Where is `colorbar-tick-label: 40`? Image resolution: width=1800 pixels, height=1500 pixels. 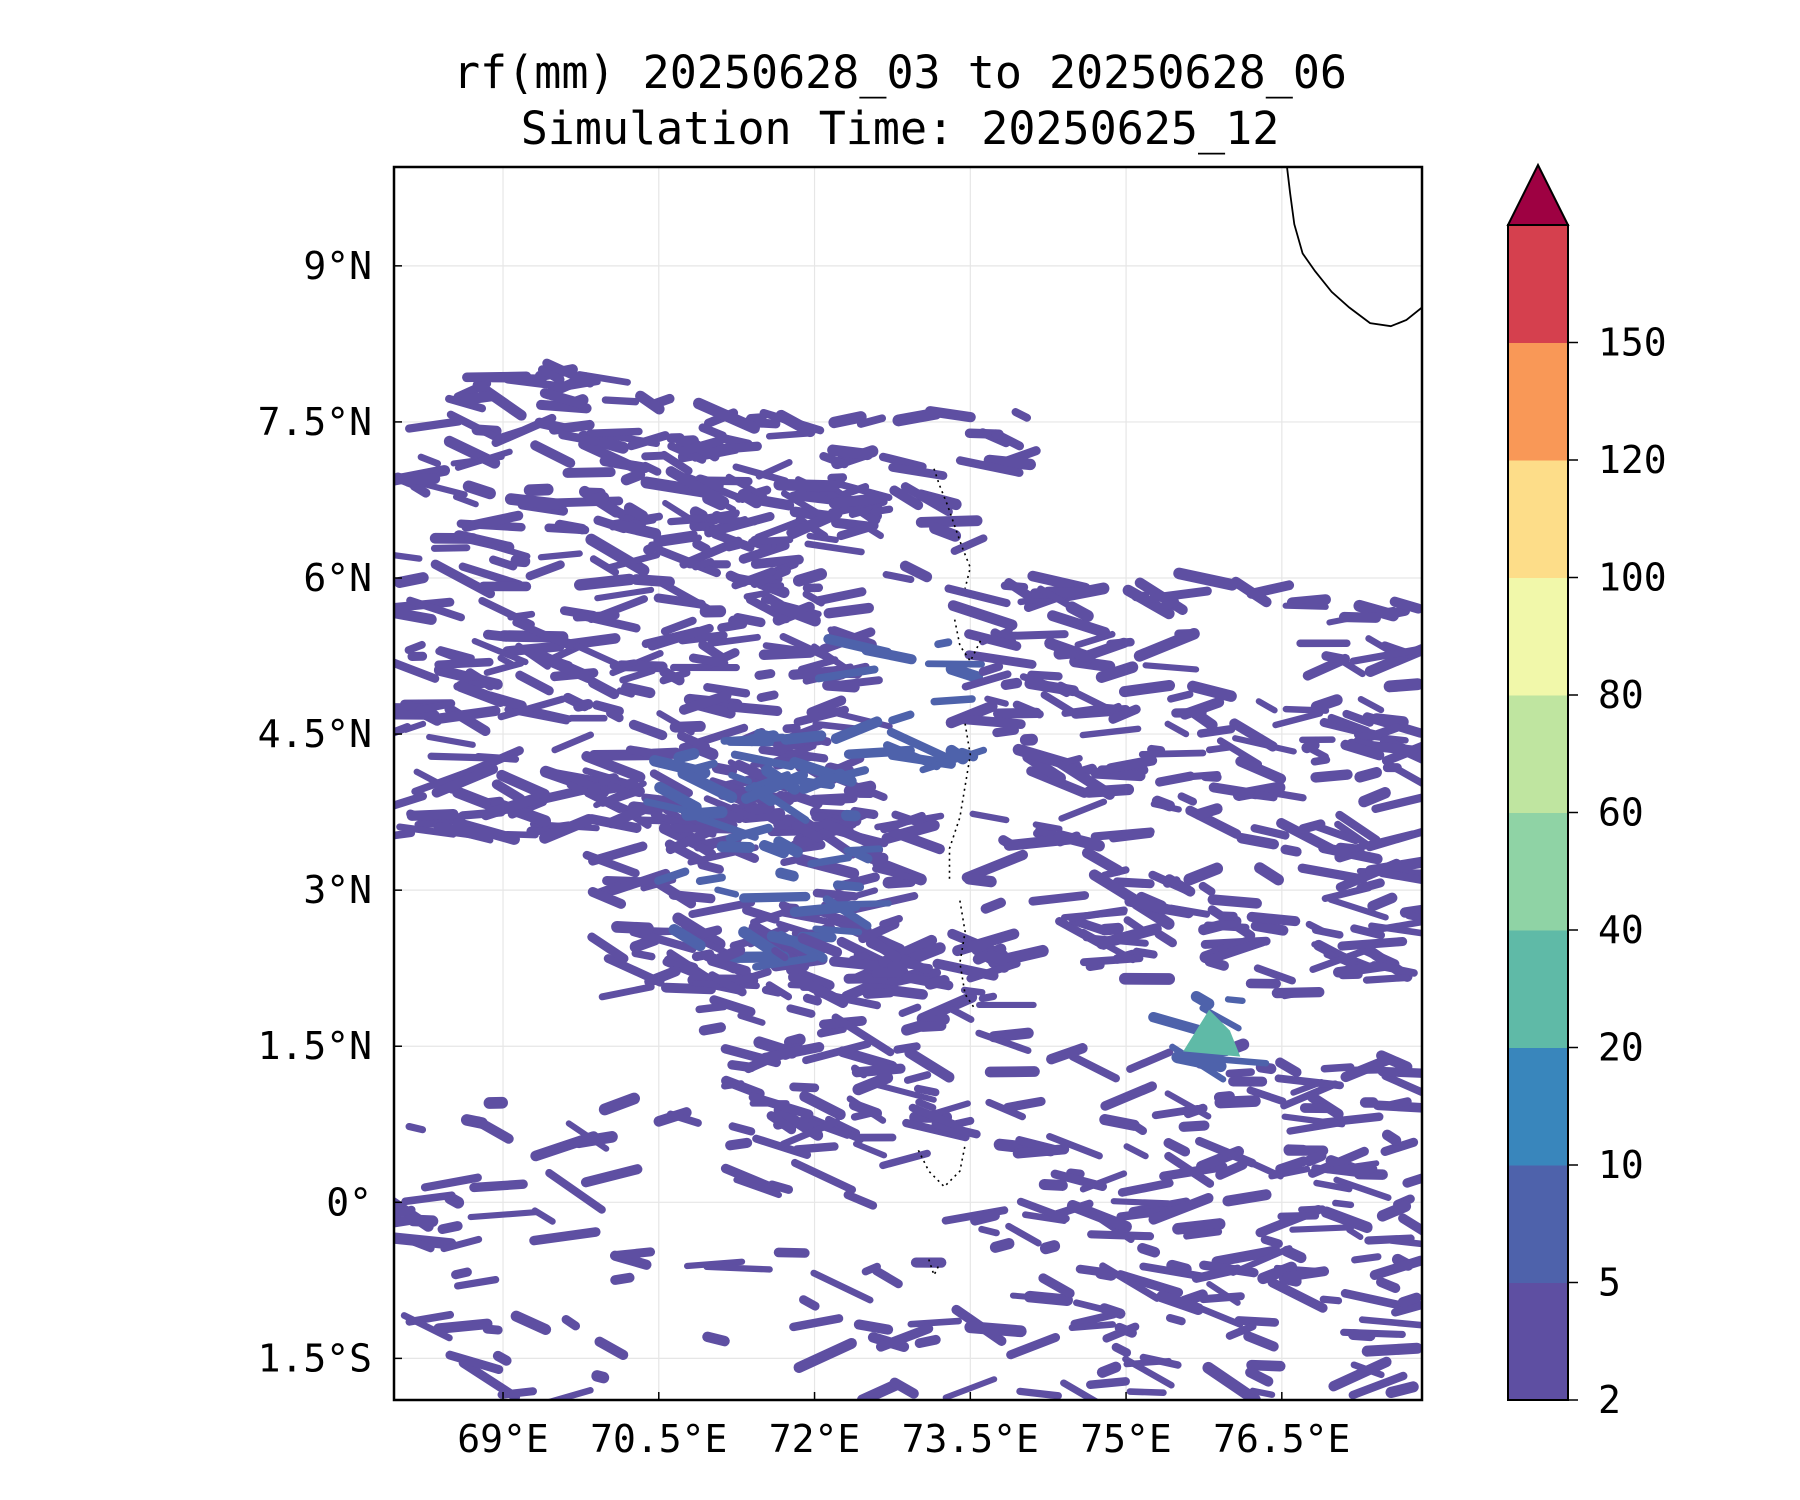 colorbar-tick-label: 40 is located at coordinates (1621, 930).